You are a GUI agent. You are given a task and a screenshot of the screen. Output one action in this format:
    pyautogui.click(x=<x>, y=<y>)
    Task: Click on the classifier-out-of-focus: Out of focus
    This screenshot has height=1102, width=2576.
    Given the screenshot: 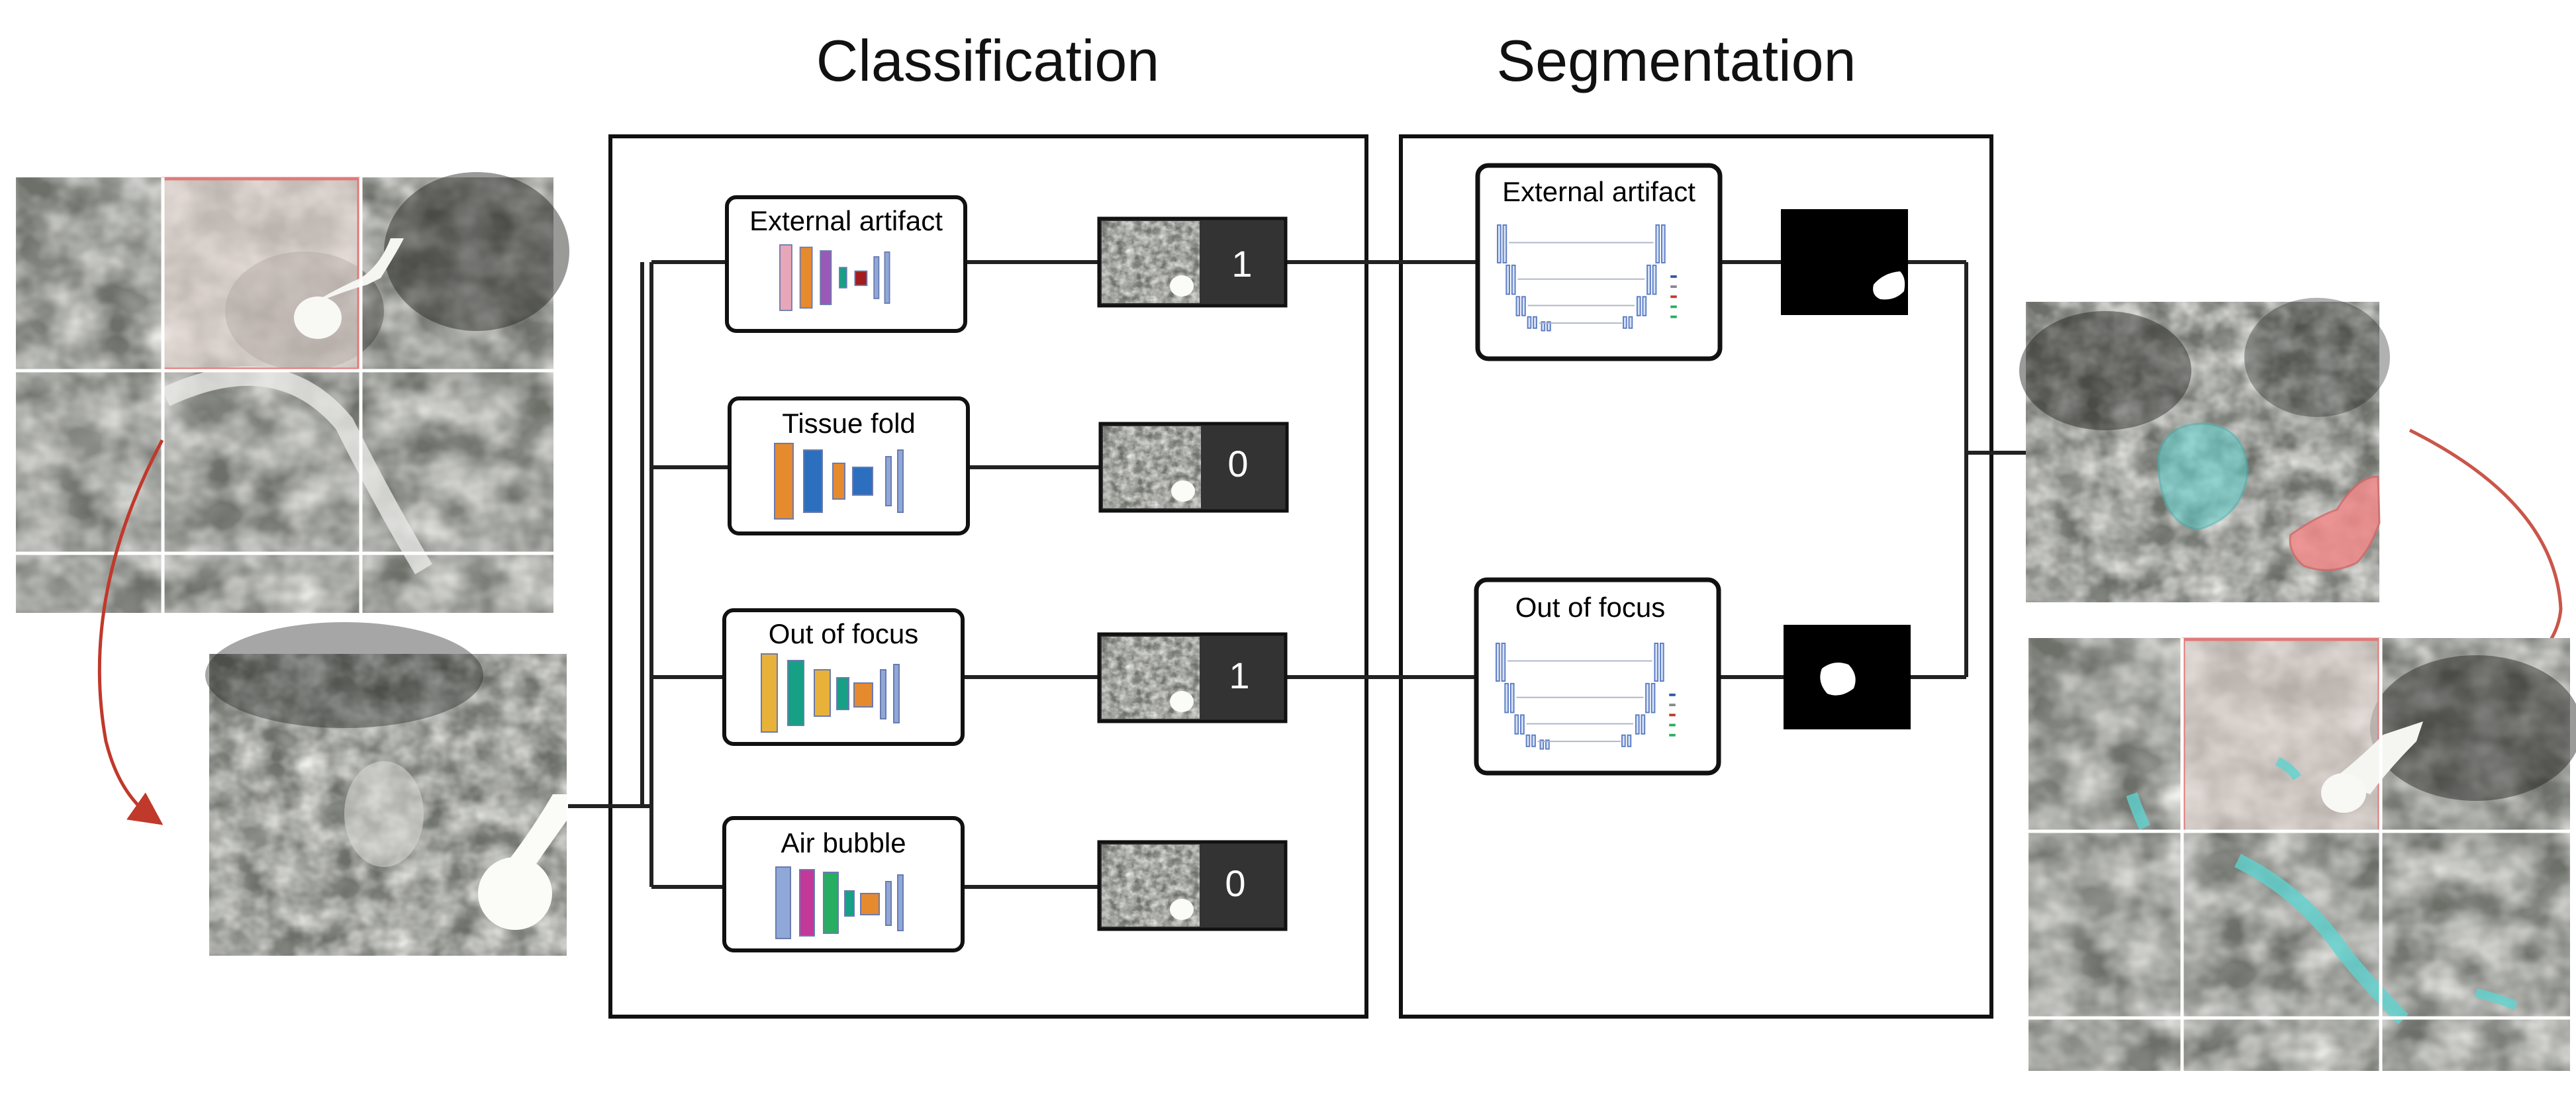 What is the action you would take?
    pyautogui.click(x=843, y=677)
    